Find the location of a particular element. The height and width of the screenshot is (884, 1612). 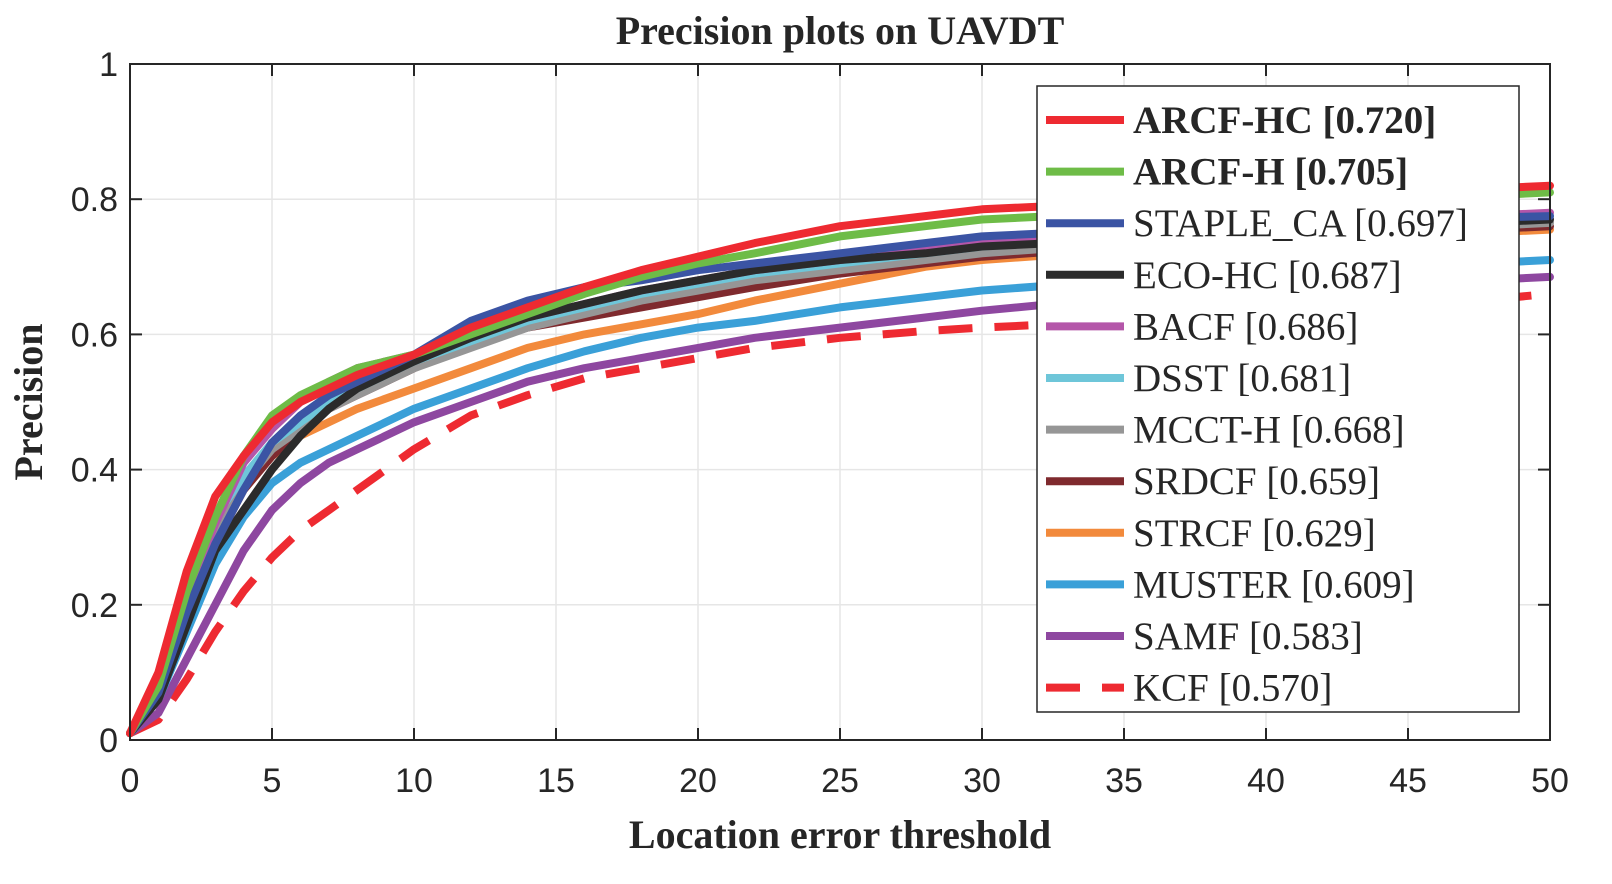

legend-label: STRCF [0.629] is located at coordinates (1254, 533).